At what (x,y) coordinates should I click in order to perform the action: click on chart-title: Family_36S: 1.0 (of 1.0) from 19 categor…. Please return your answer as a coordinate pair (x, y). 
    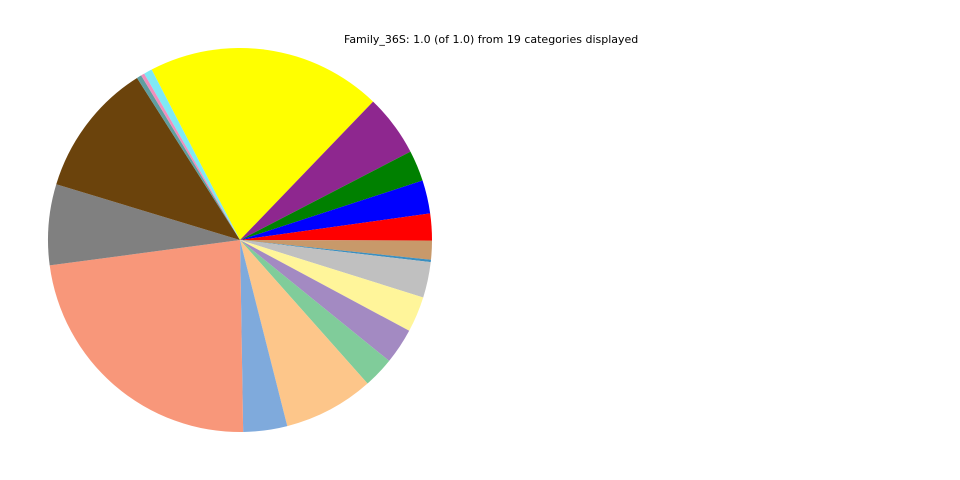
    Looking at the image, I should click on (491, 39).